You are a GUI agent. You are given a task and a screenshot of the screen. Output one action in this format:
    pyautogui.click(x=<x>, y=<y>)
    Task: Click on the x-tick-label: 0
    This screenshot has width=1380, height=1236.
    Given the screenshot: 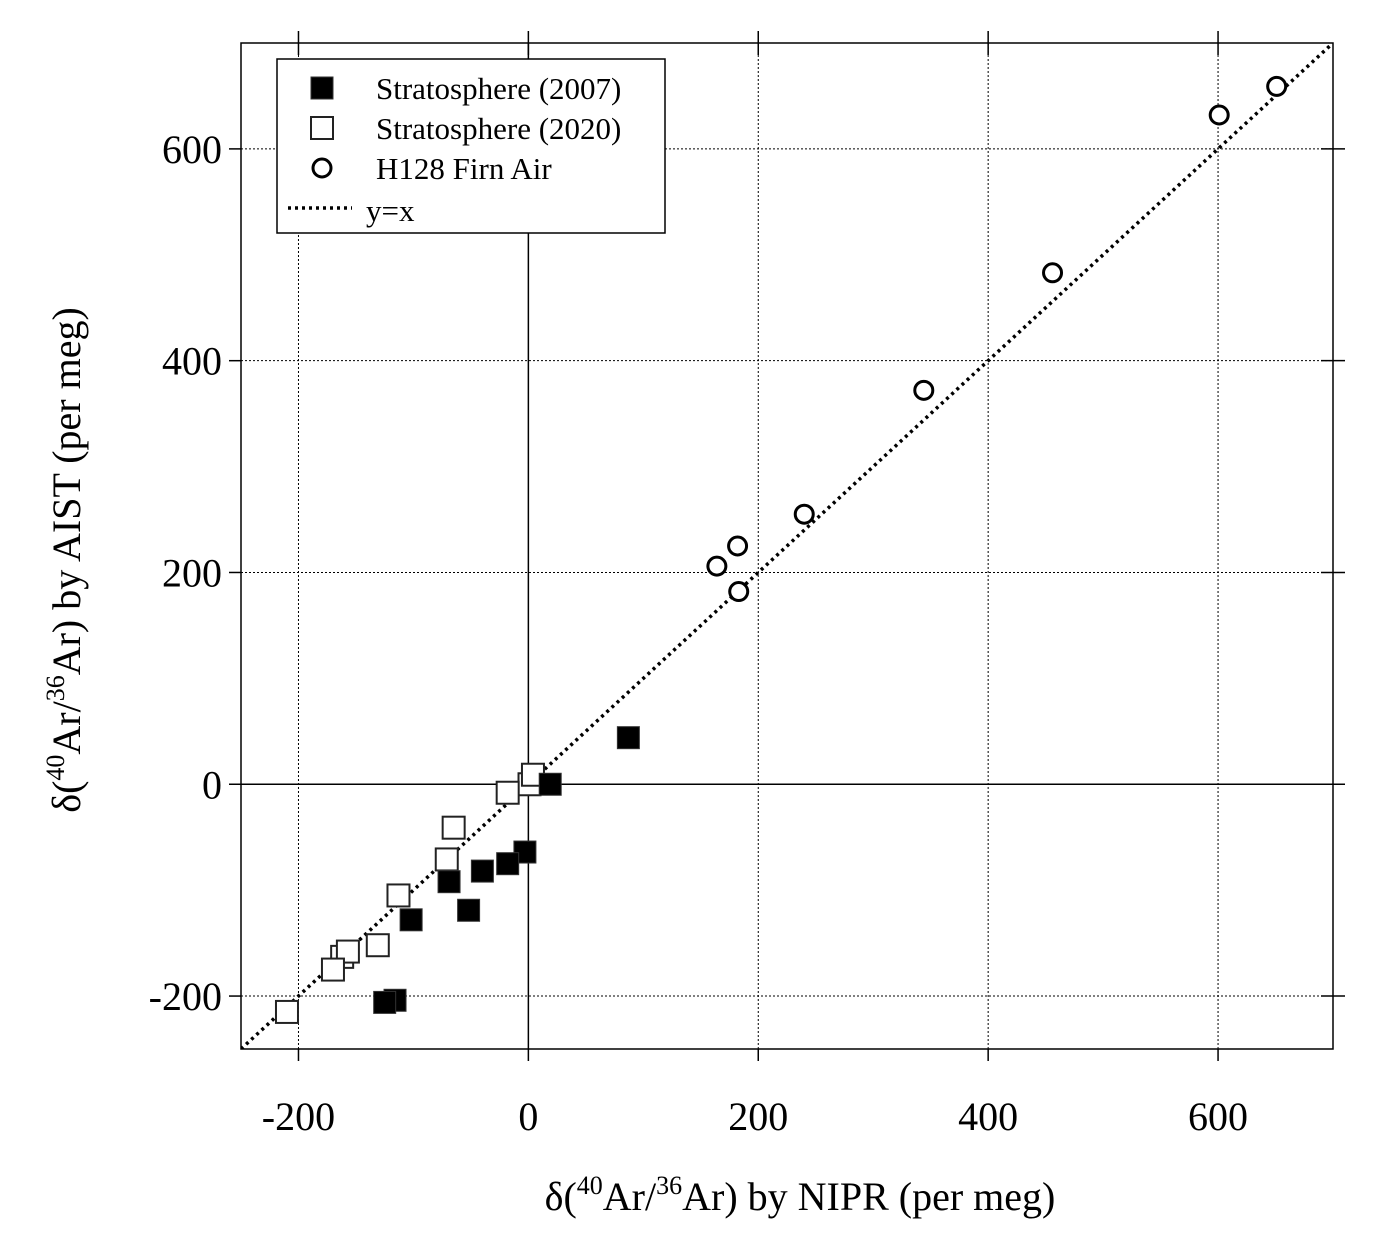 What is the action you would take?
    pyautogui.click(x=528, y=1116)
    